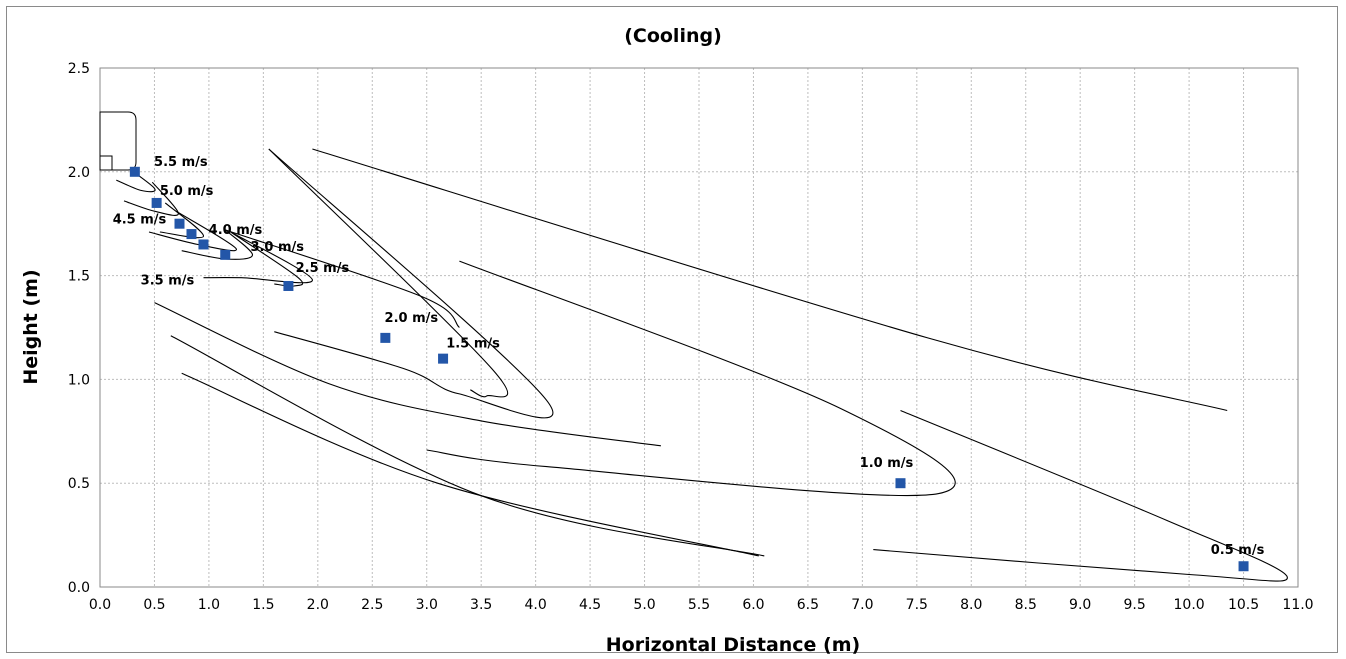 This screenshot has width=1346, height=659. I want to click on x-tick-label: 3.5, so click(481, 605).